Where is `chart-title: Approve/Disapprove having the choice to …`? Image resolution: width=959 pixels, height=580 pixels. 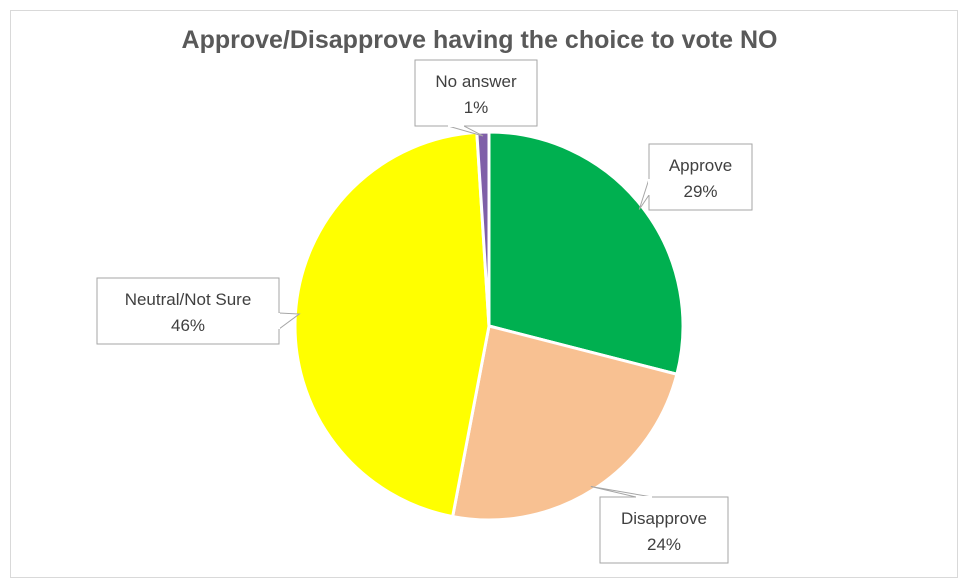 chart-title: Approve/Disapprove having the choice to … is located at coordinates (479, 40).